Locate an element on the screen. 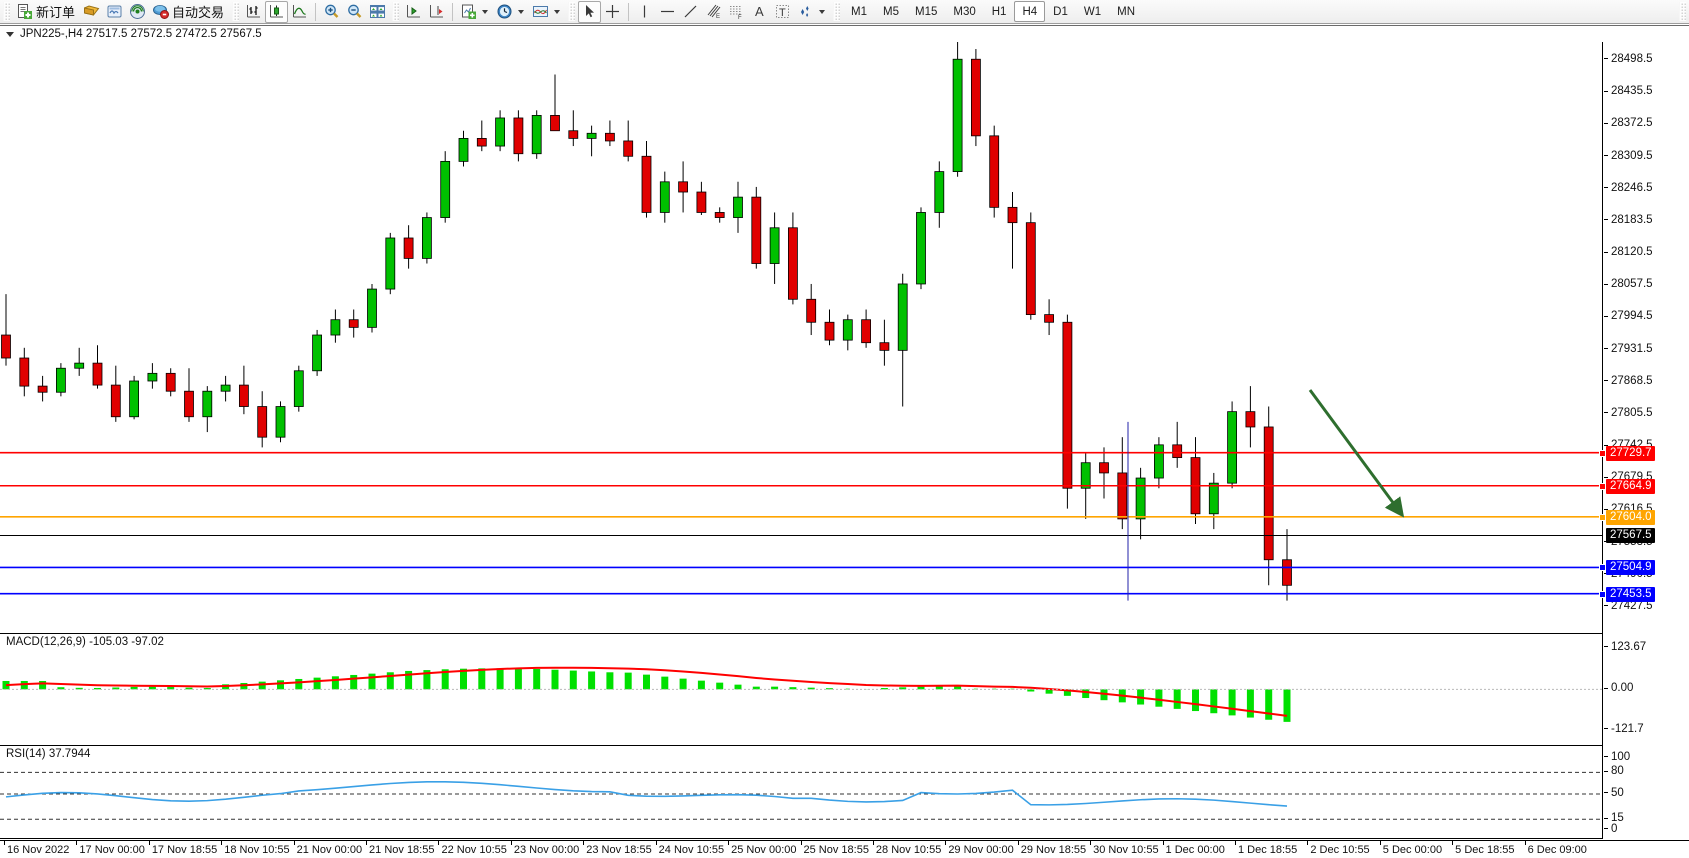 The width and height of the screenshot is (1689, 858). horizontal-line-button is located at coordinates (667, 12).